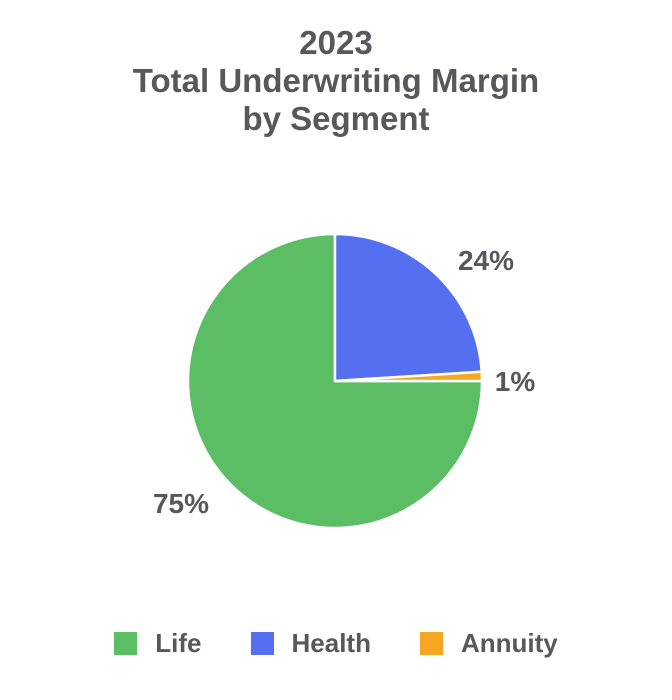 The image size is (672, 700). I want to click on legend: Life Health Annuity, so click(336, 643).